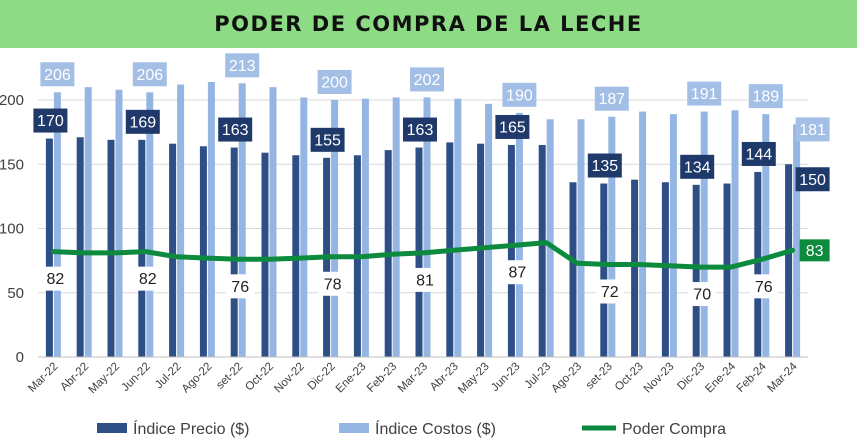  Describe the element at coordinates (659, 378) in the screenshot. I see `x-tick-label: Nov-23` at that location.